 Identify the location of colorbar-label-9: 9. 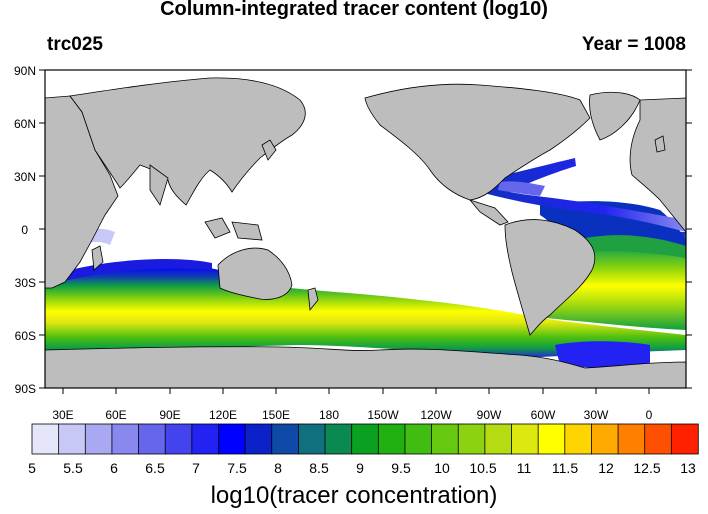
(360, 468).